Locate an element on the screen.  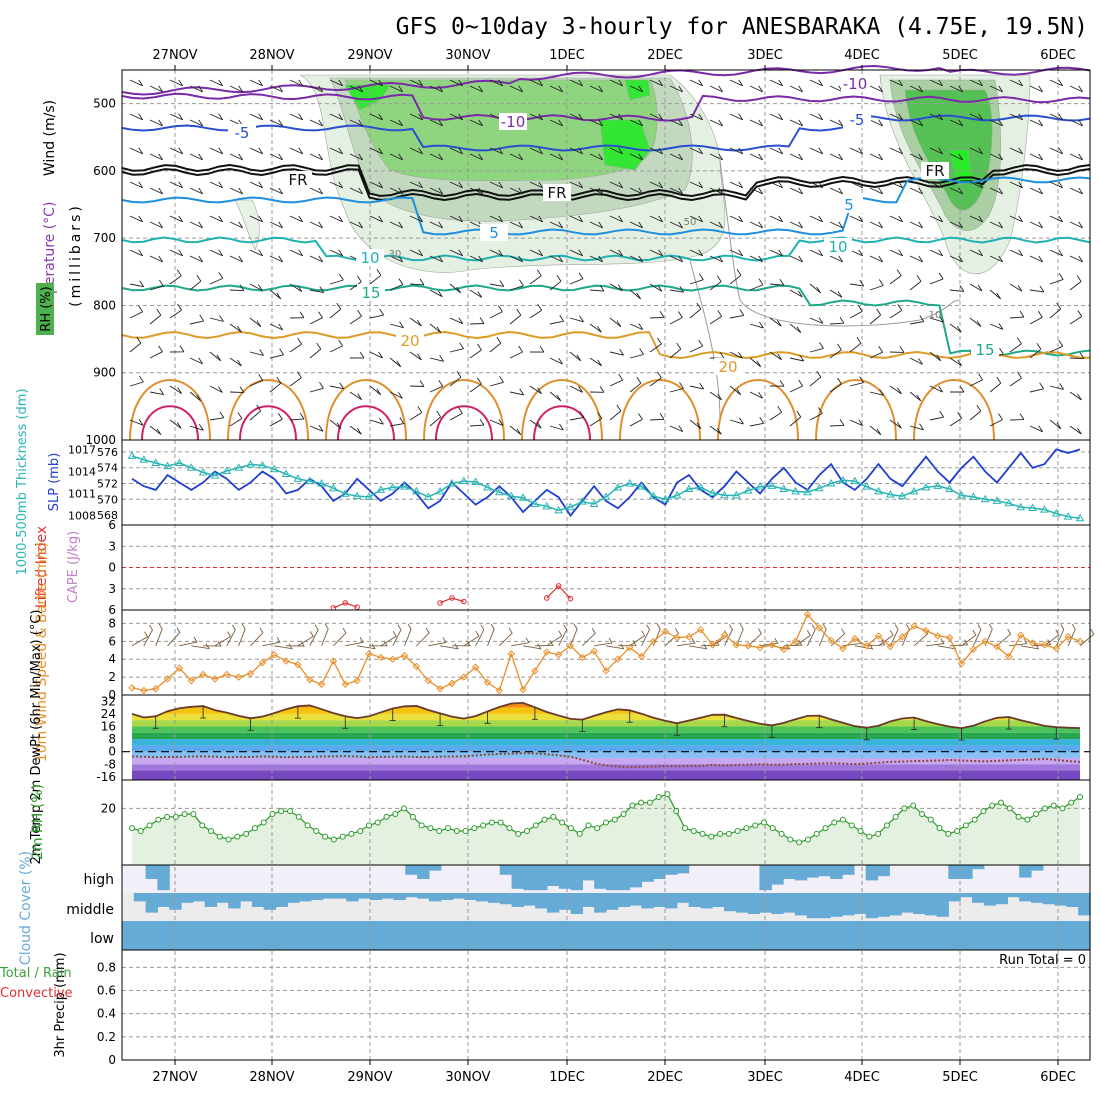
x-tick-label-top: 6DEC is located at coordinates (1058, 55).